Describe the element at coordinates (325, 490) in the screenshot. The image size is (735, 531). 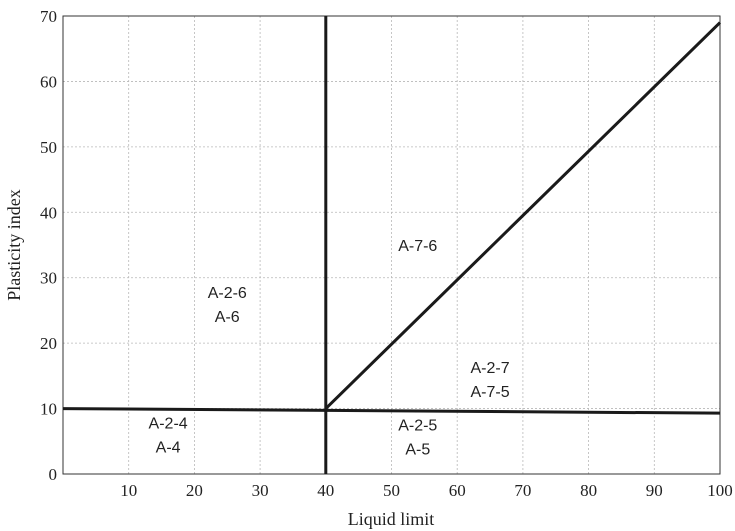
I see `x-tick-label: 40` at that location.